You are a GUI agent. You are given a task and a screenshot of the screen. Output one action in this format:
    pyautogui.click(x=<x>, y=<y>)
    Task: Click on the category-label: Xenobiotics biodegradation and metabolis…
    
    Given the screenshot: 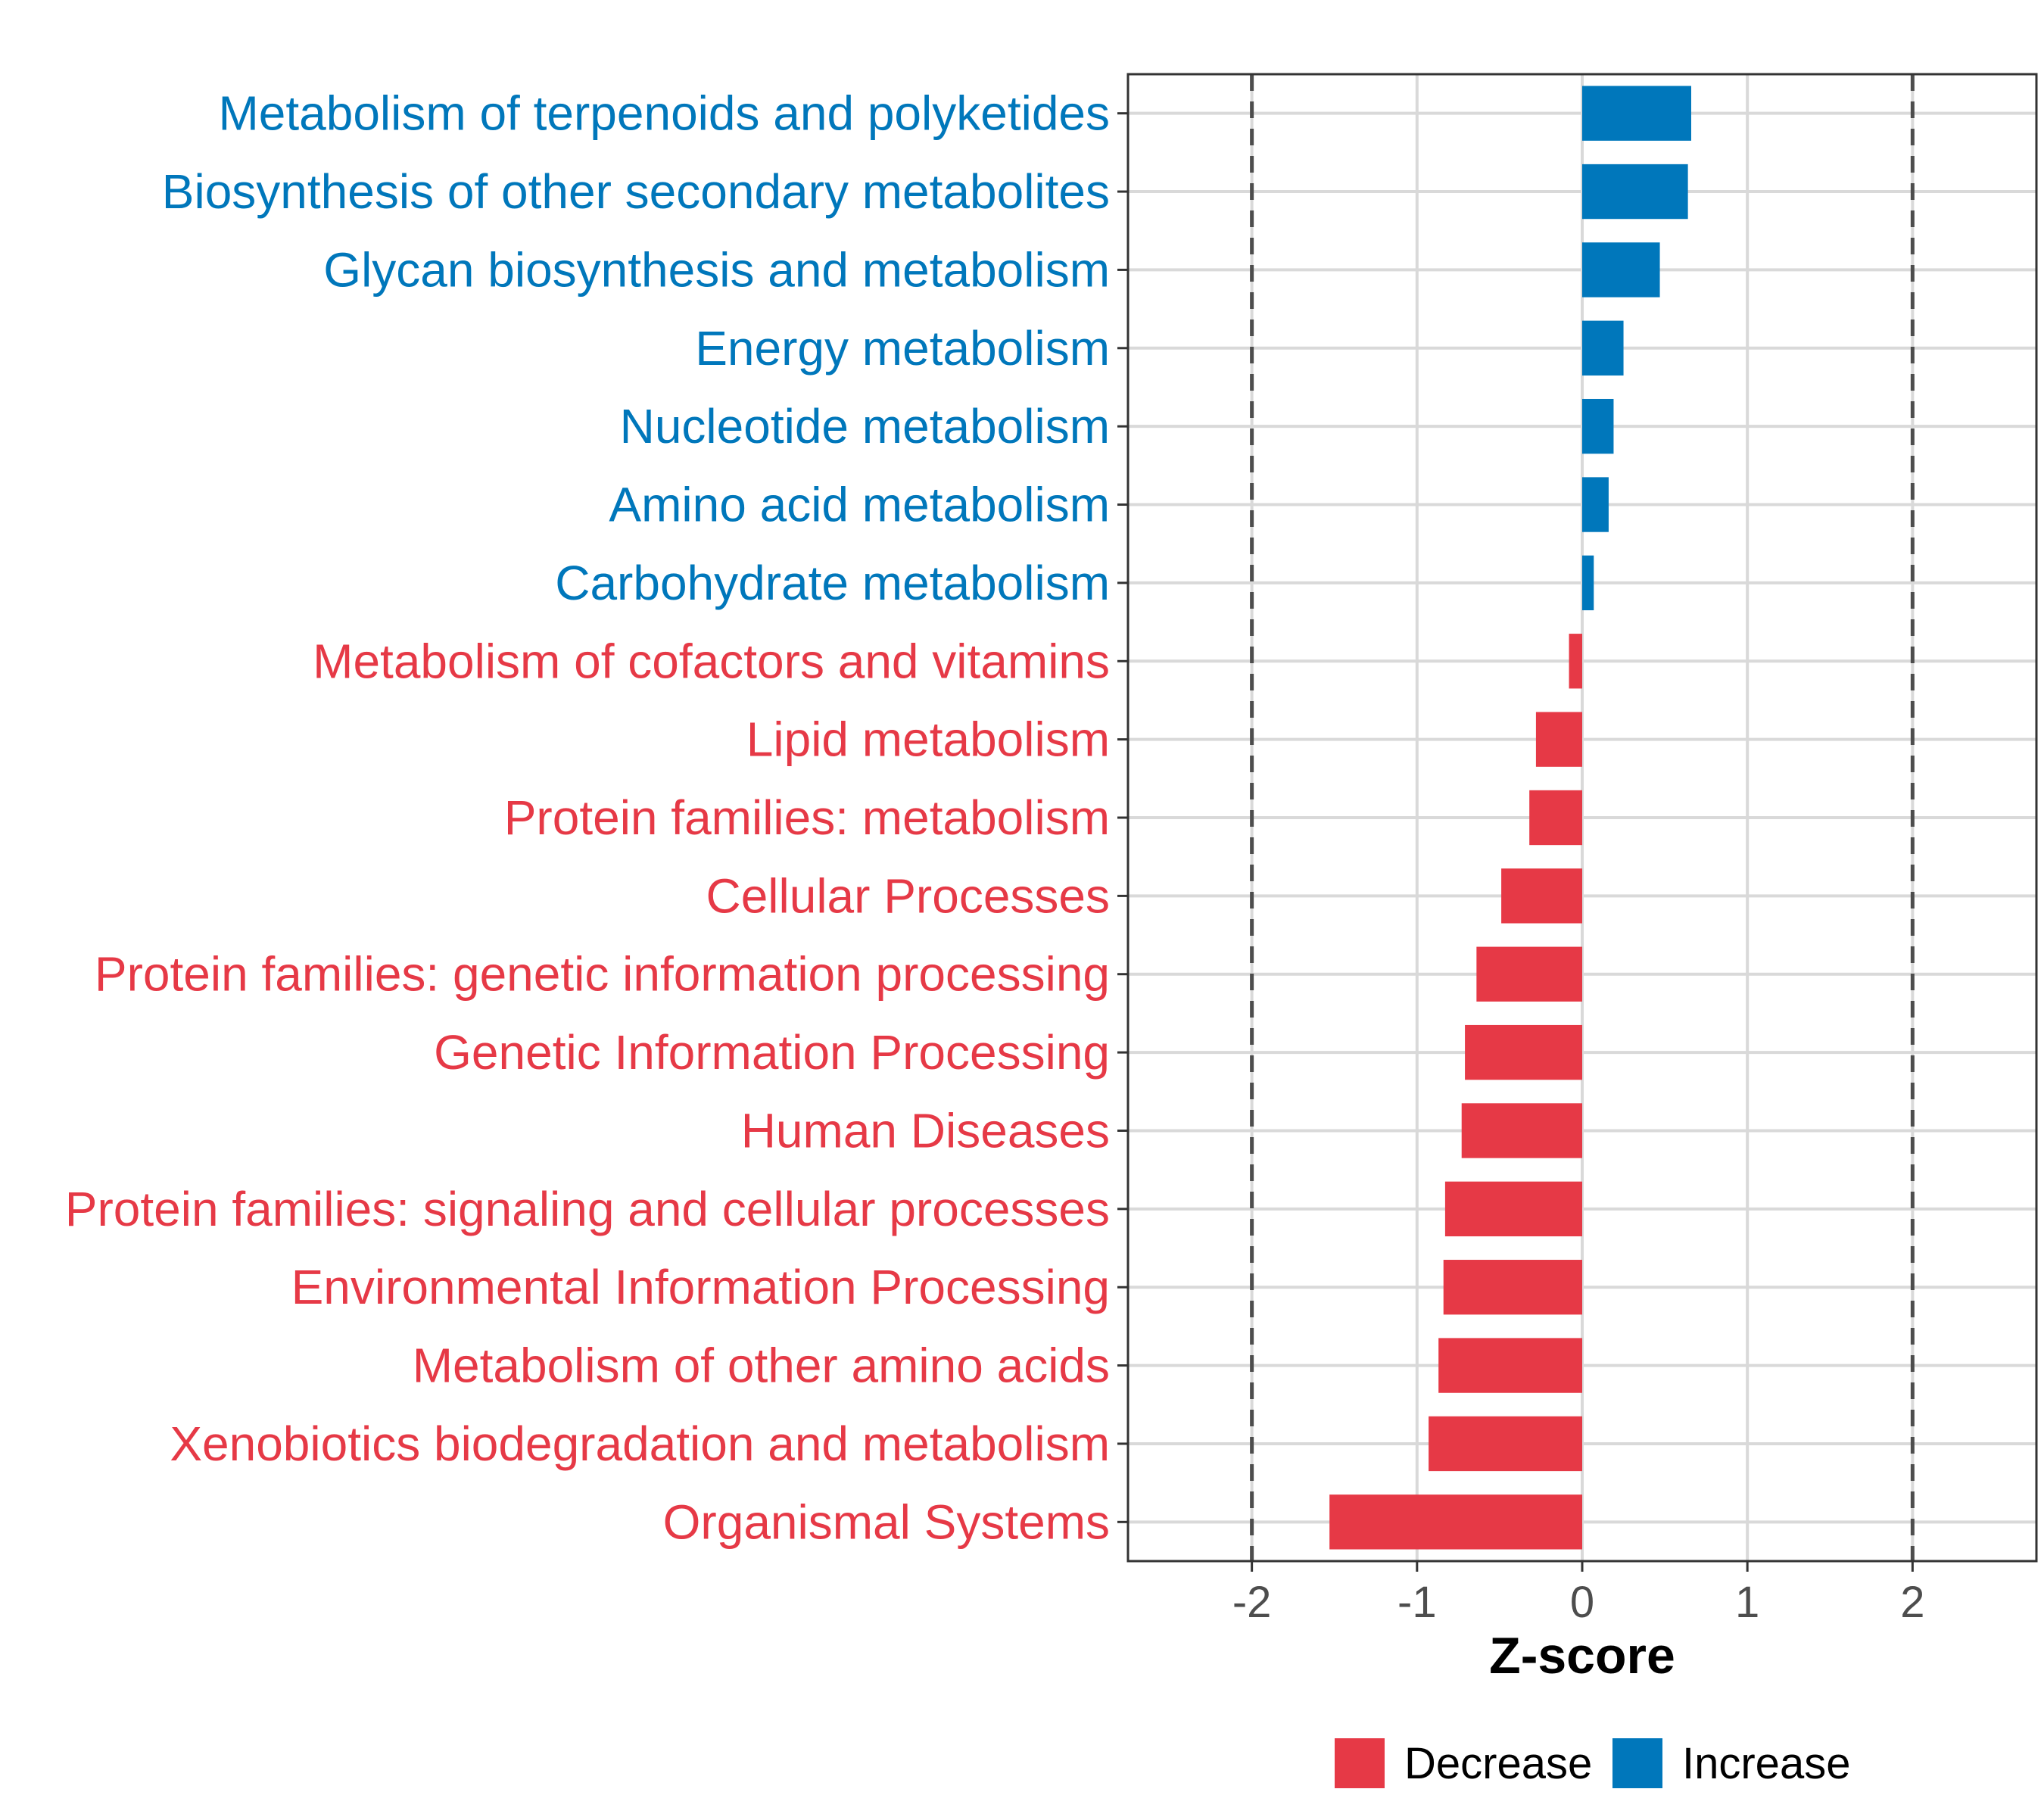 What is the action you would take?
    pyautogui.click(x=640, y=1444)
    